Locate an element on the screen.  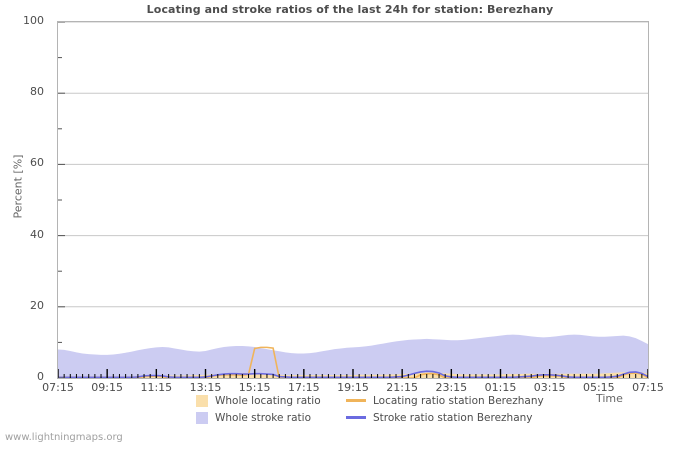
legend-label: Stroke ratio station Berezhany is located at coordinates (453, 417).